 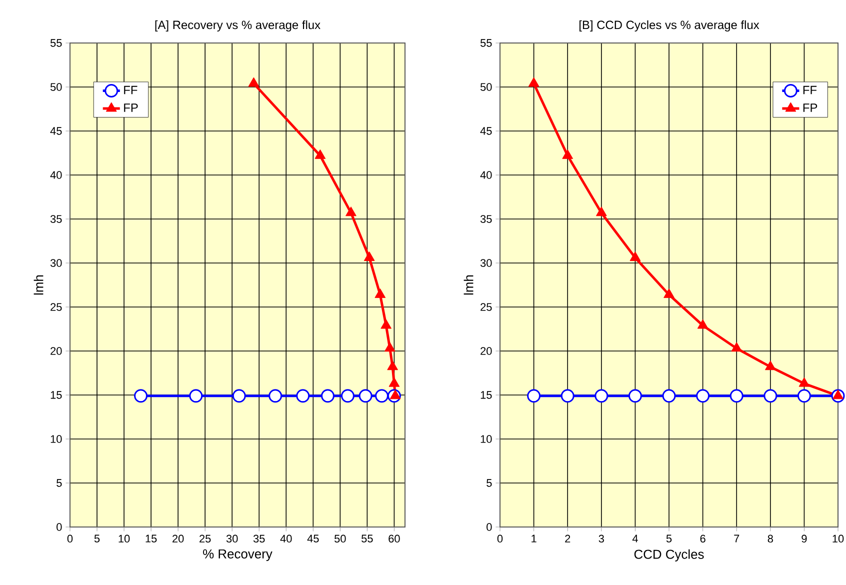 I want to click on x-tick-label: 8, so click(x=770, y=538).